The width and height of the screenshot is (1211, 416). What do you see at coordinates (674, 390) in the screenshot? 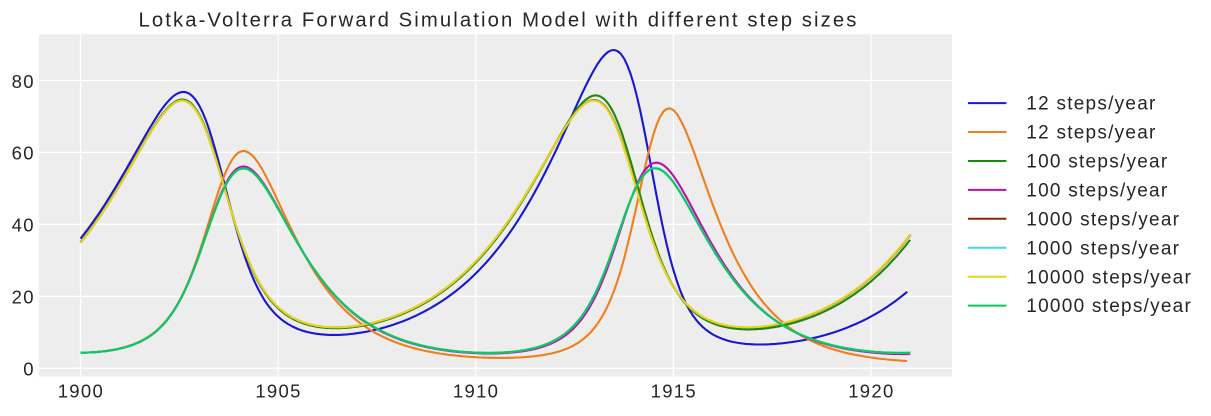
I see `svg-text: 1915` at bounding box center [674, 390].